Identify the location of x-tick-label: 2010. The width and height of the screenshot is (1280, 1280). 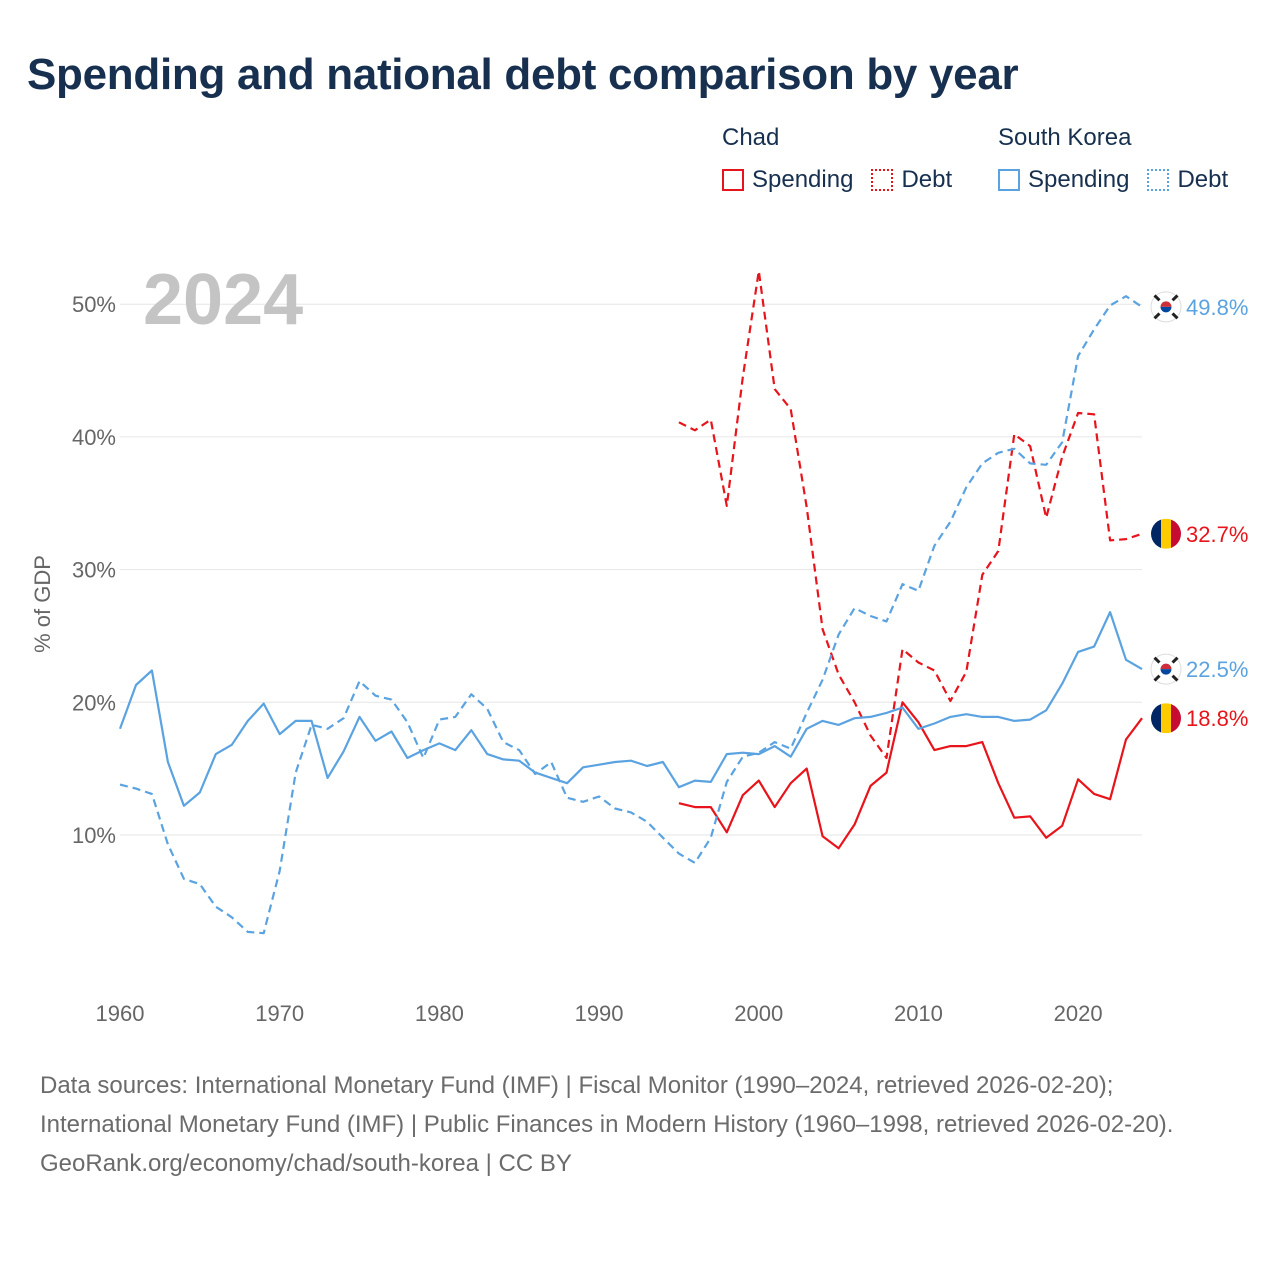
(918, 1013).